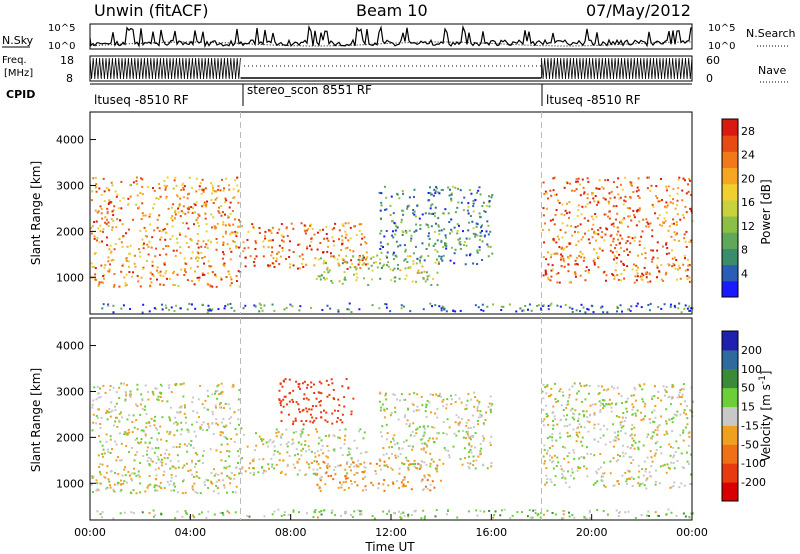  Describe the element at coordinates (379, 270) in the screenshot. I see `echo-region` at that location.